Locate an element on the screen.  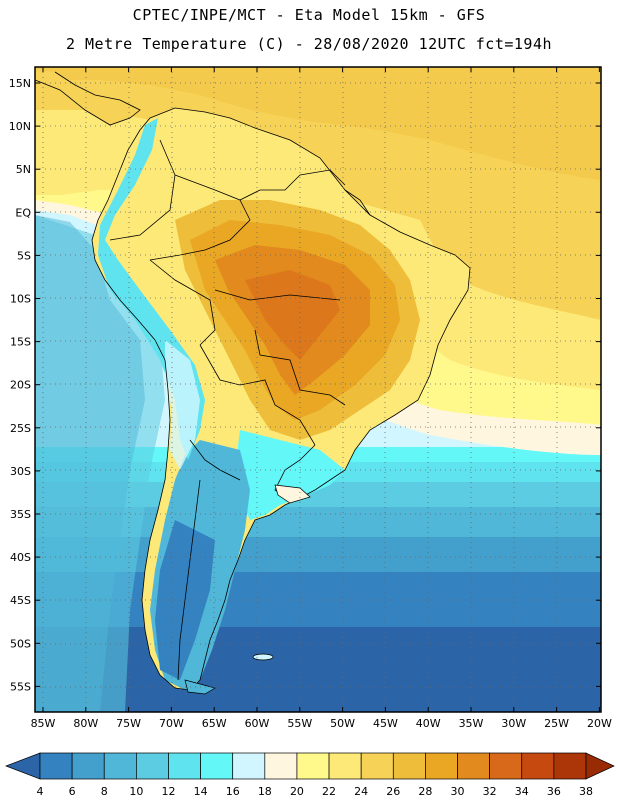
longitude-label: 25W is located at coordinates (556, 723).